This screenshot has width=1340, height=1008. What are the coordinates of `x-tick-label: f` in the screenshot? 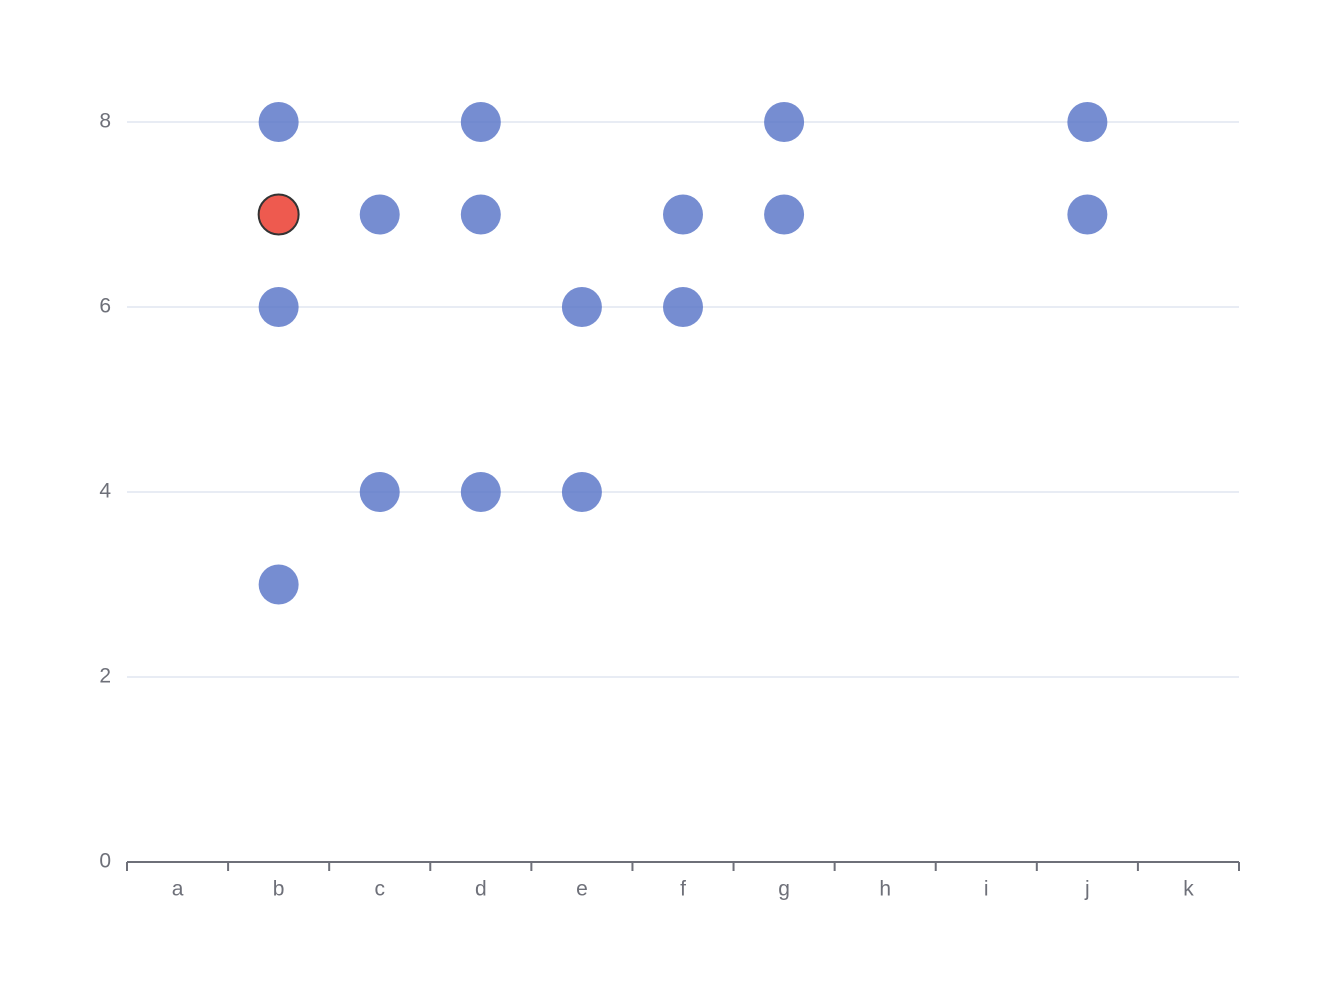 It's located at (683, 889).